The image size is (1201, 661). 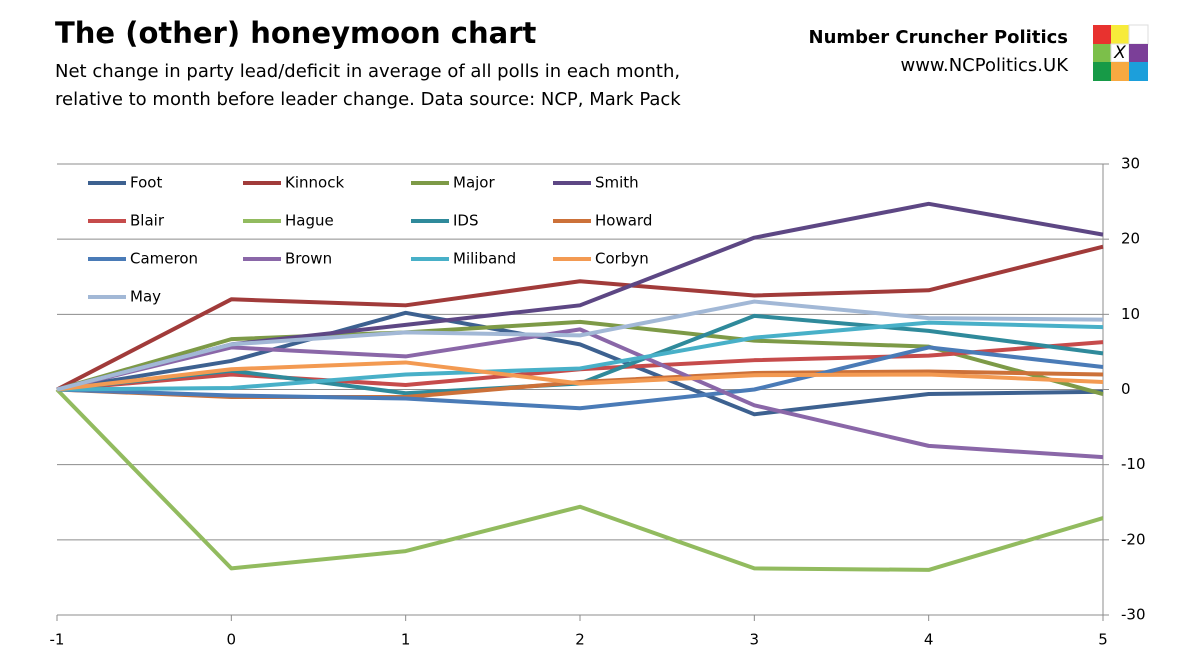 I want to click on x-tick-label: 1, so click(x=406, y=640).